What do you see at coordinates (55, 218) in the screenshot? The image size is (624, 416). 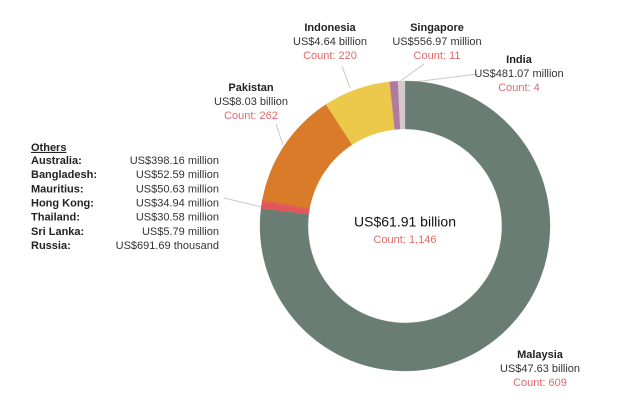 I see `others-name: Thailand:` at bounding box center [55, 218].